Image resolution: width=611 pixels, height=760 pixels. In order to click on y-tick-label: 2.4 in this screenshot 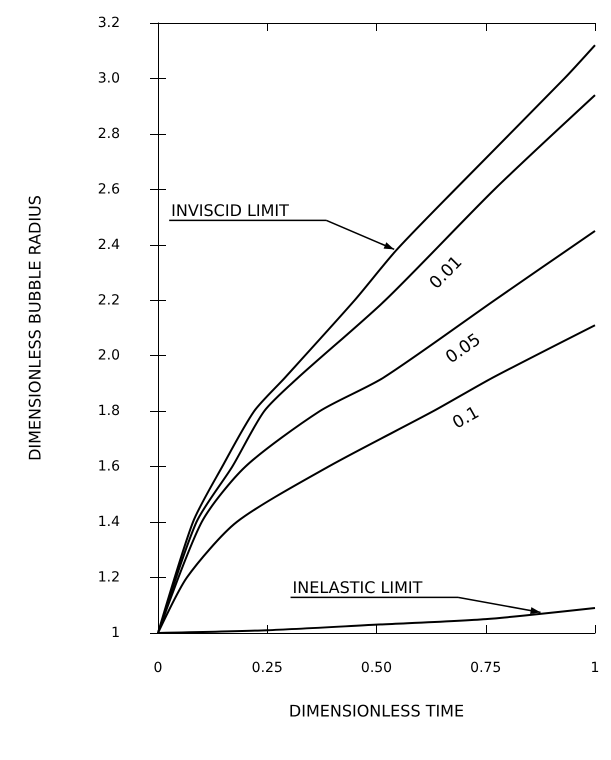, I will do `click(109, 244)`.